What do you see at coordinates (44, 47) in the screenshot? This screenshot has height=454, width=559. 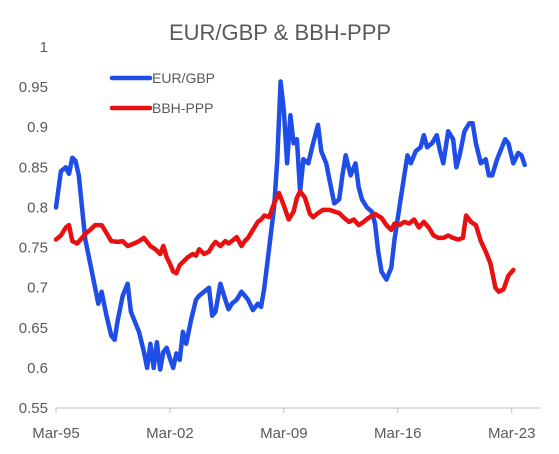 I see `y-tick-label: 1` at bounding box center [44, 47].